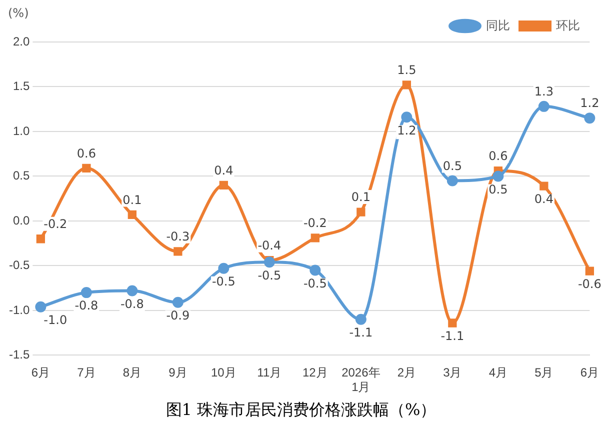 The image size is (602, 429). What do you see at coordinates (223, 373) in the screenshot?
I see `x-tick-label: 10月` at bounding box center [223, 373].